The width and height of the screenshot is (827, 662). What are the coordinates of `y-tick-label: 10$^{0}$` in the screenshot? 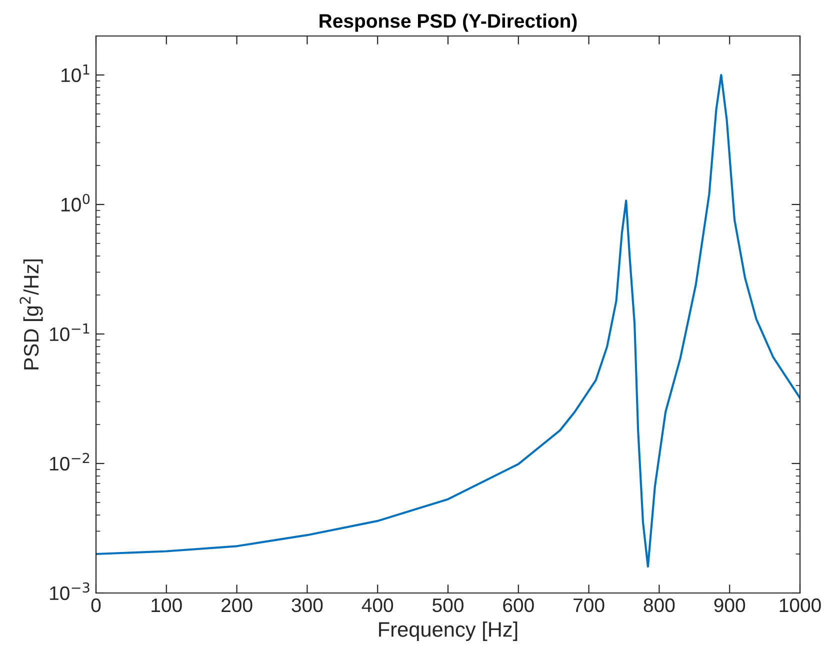 It's located at (76, 203).